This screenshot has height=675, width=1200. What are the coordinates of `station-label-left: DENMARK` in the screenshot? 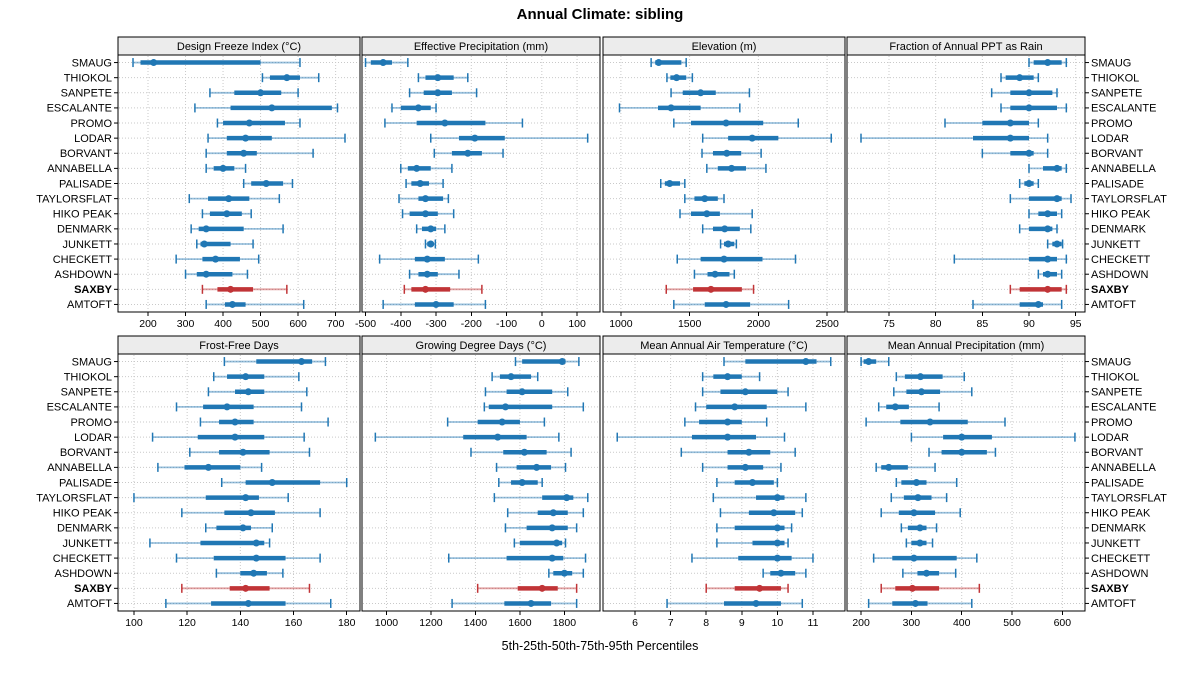 It's located at (85, 230).